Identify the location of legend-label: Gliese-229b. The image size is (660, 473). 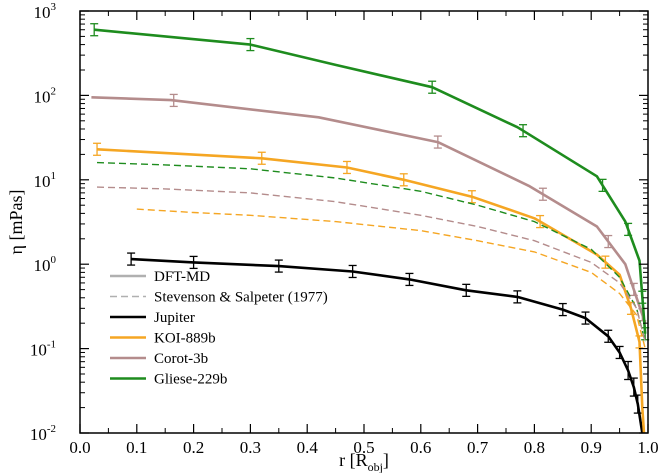
(190, 380).